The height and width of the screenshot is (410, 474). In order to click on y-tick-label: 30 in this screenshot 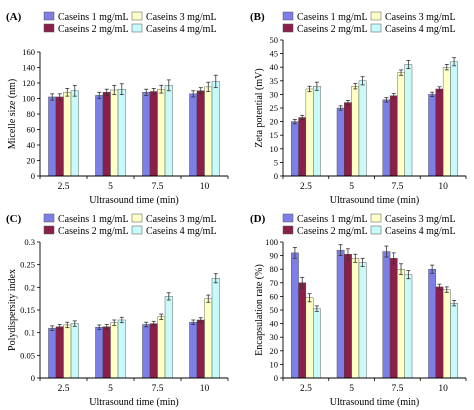, I will do `click(274, 94)`.